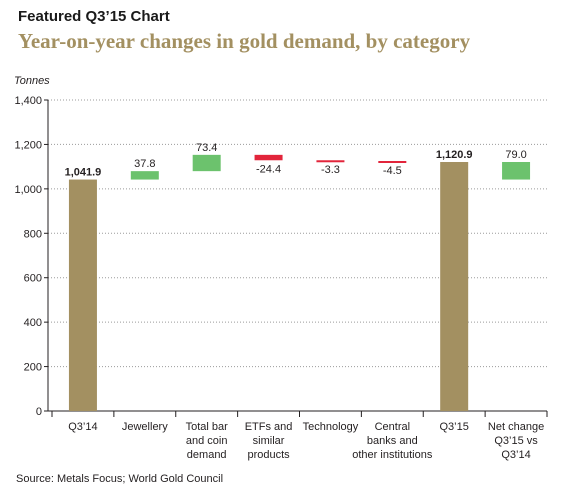  I want to click on x-category-label: Q3’15 vs, so click(516, 441).